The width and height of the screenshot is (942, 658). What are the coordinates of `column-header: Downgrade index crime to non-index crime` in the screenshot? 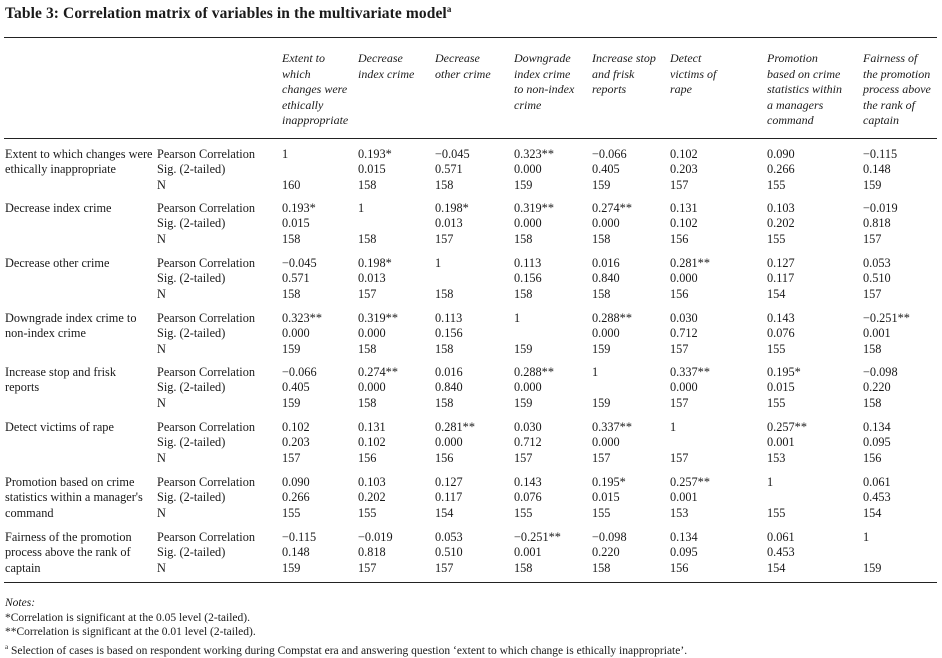 It's located at (544, 81).